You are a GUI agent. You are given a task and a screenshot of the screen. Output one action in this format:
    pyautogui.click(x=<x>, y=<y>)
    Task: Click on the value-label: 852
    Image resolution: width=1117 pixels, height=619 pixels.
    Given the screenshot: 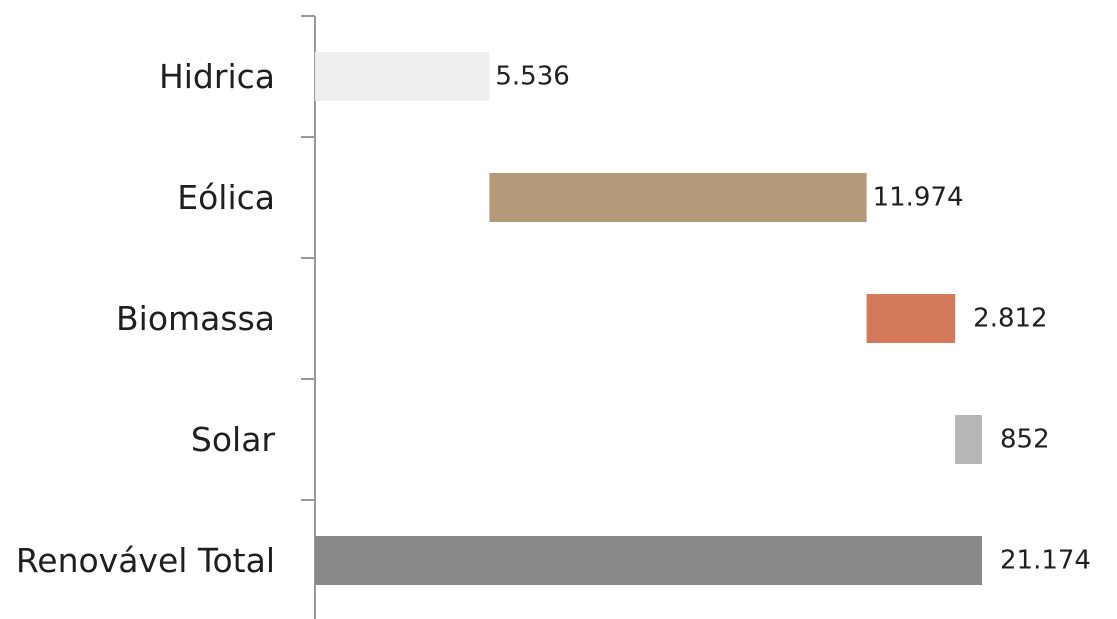 What is the action you would take?
    pyautogui.click(x=1025, y=440)
    